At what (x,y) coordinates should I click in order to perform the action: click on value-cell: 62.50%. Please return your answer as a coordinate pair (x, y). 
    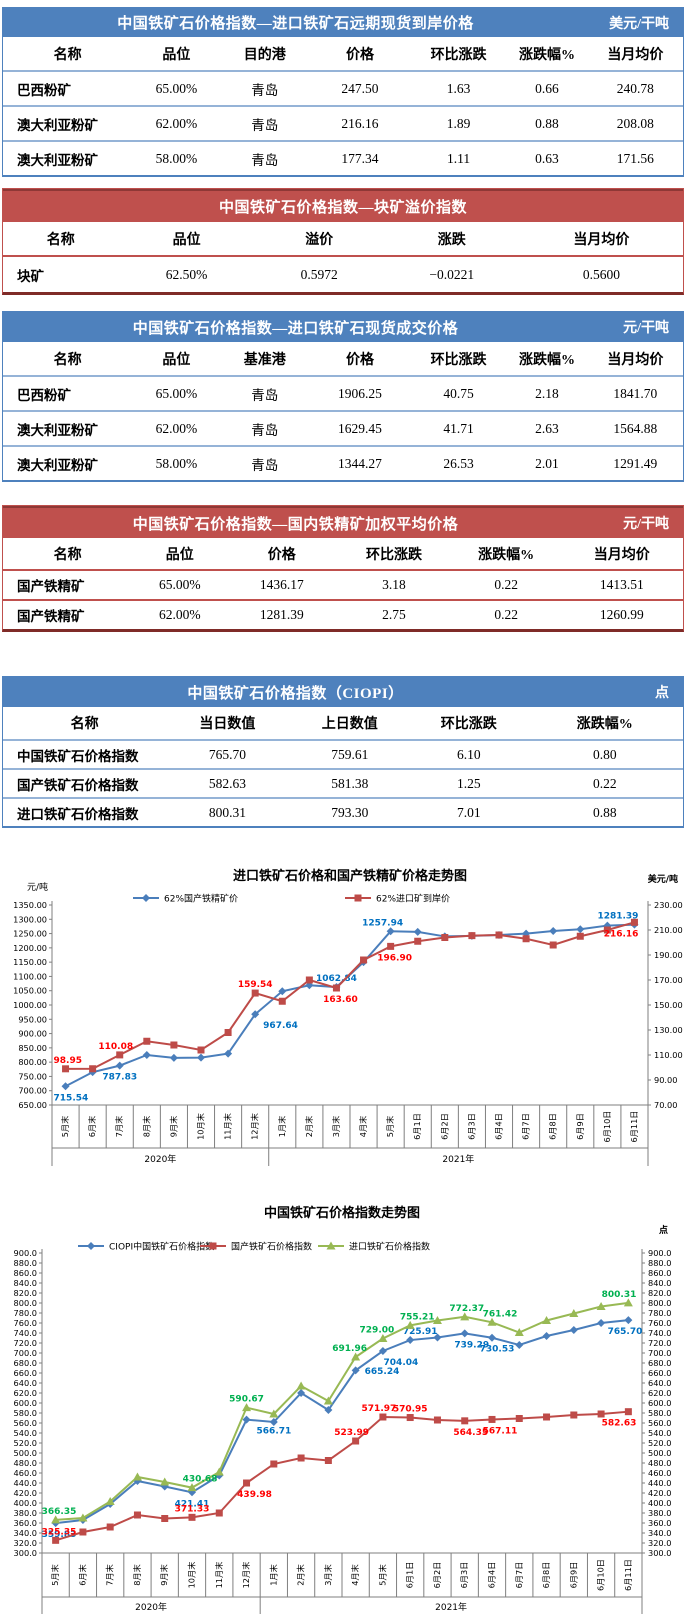
    Looking at the image, I should click on (186, 274).